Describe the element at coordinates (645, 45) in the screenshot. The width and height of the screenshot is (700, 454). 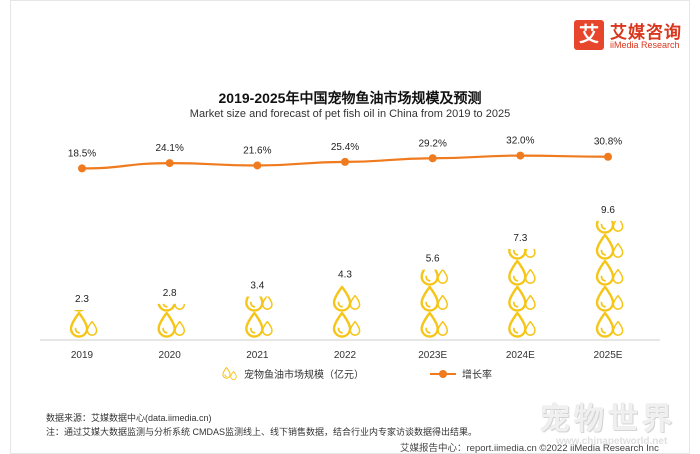
I see `logo-en-text: iiMedia Research` at that location.